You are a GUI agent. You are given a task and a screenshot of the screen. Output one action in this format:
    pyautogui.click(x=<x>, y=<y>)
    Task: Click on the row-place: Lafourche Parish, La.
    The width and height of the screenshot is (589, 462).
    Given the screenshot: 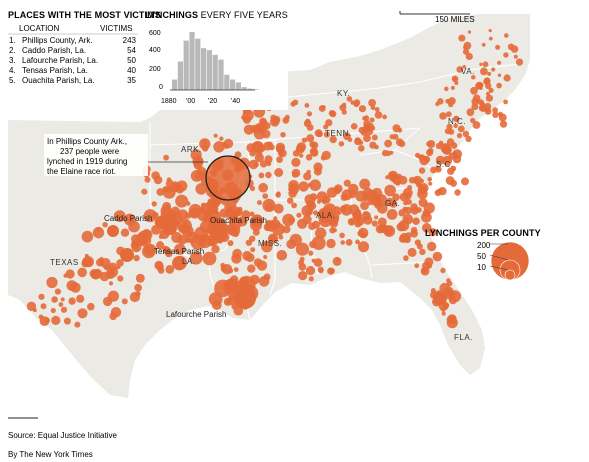 What is the action you would take?
    pyautogui.click(x=60, y=60)
    